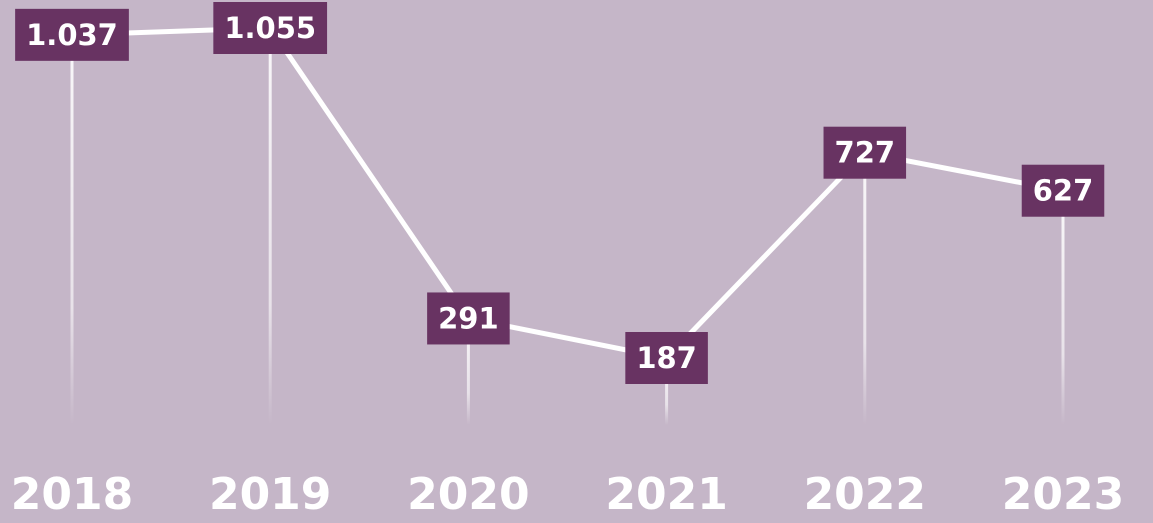  I want to click on x-tick-label: 2023, so click(1063, 494).